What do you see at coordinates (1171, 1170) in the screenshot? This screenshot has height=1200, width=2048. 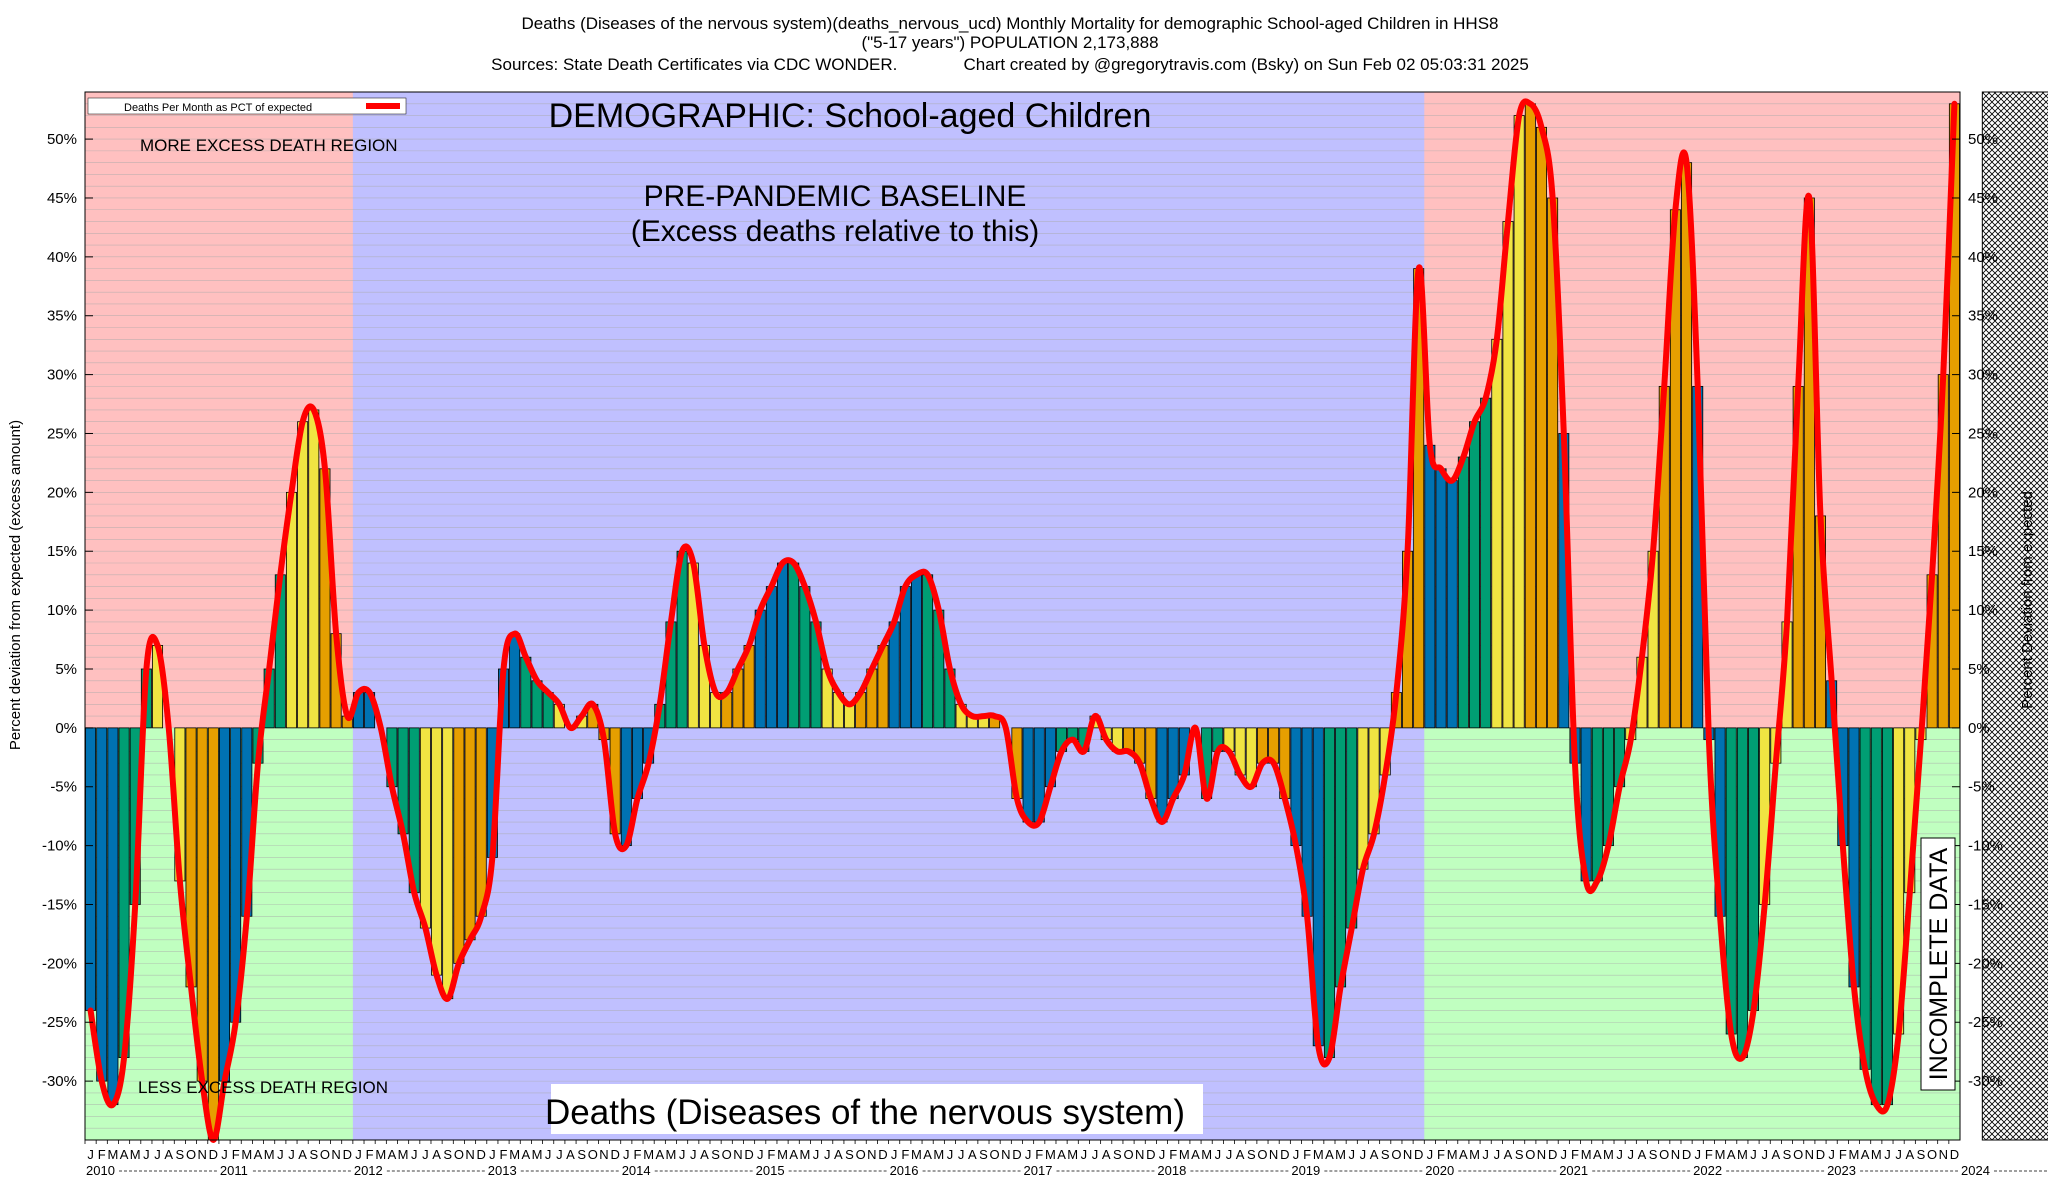 I see `x-year-label: 2018` at bounding box center [1171, 1170].